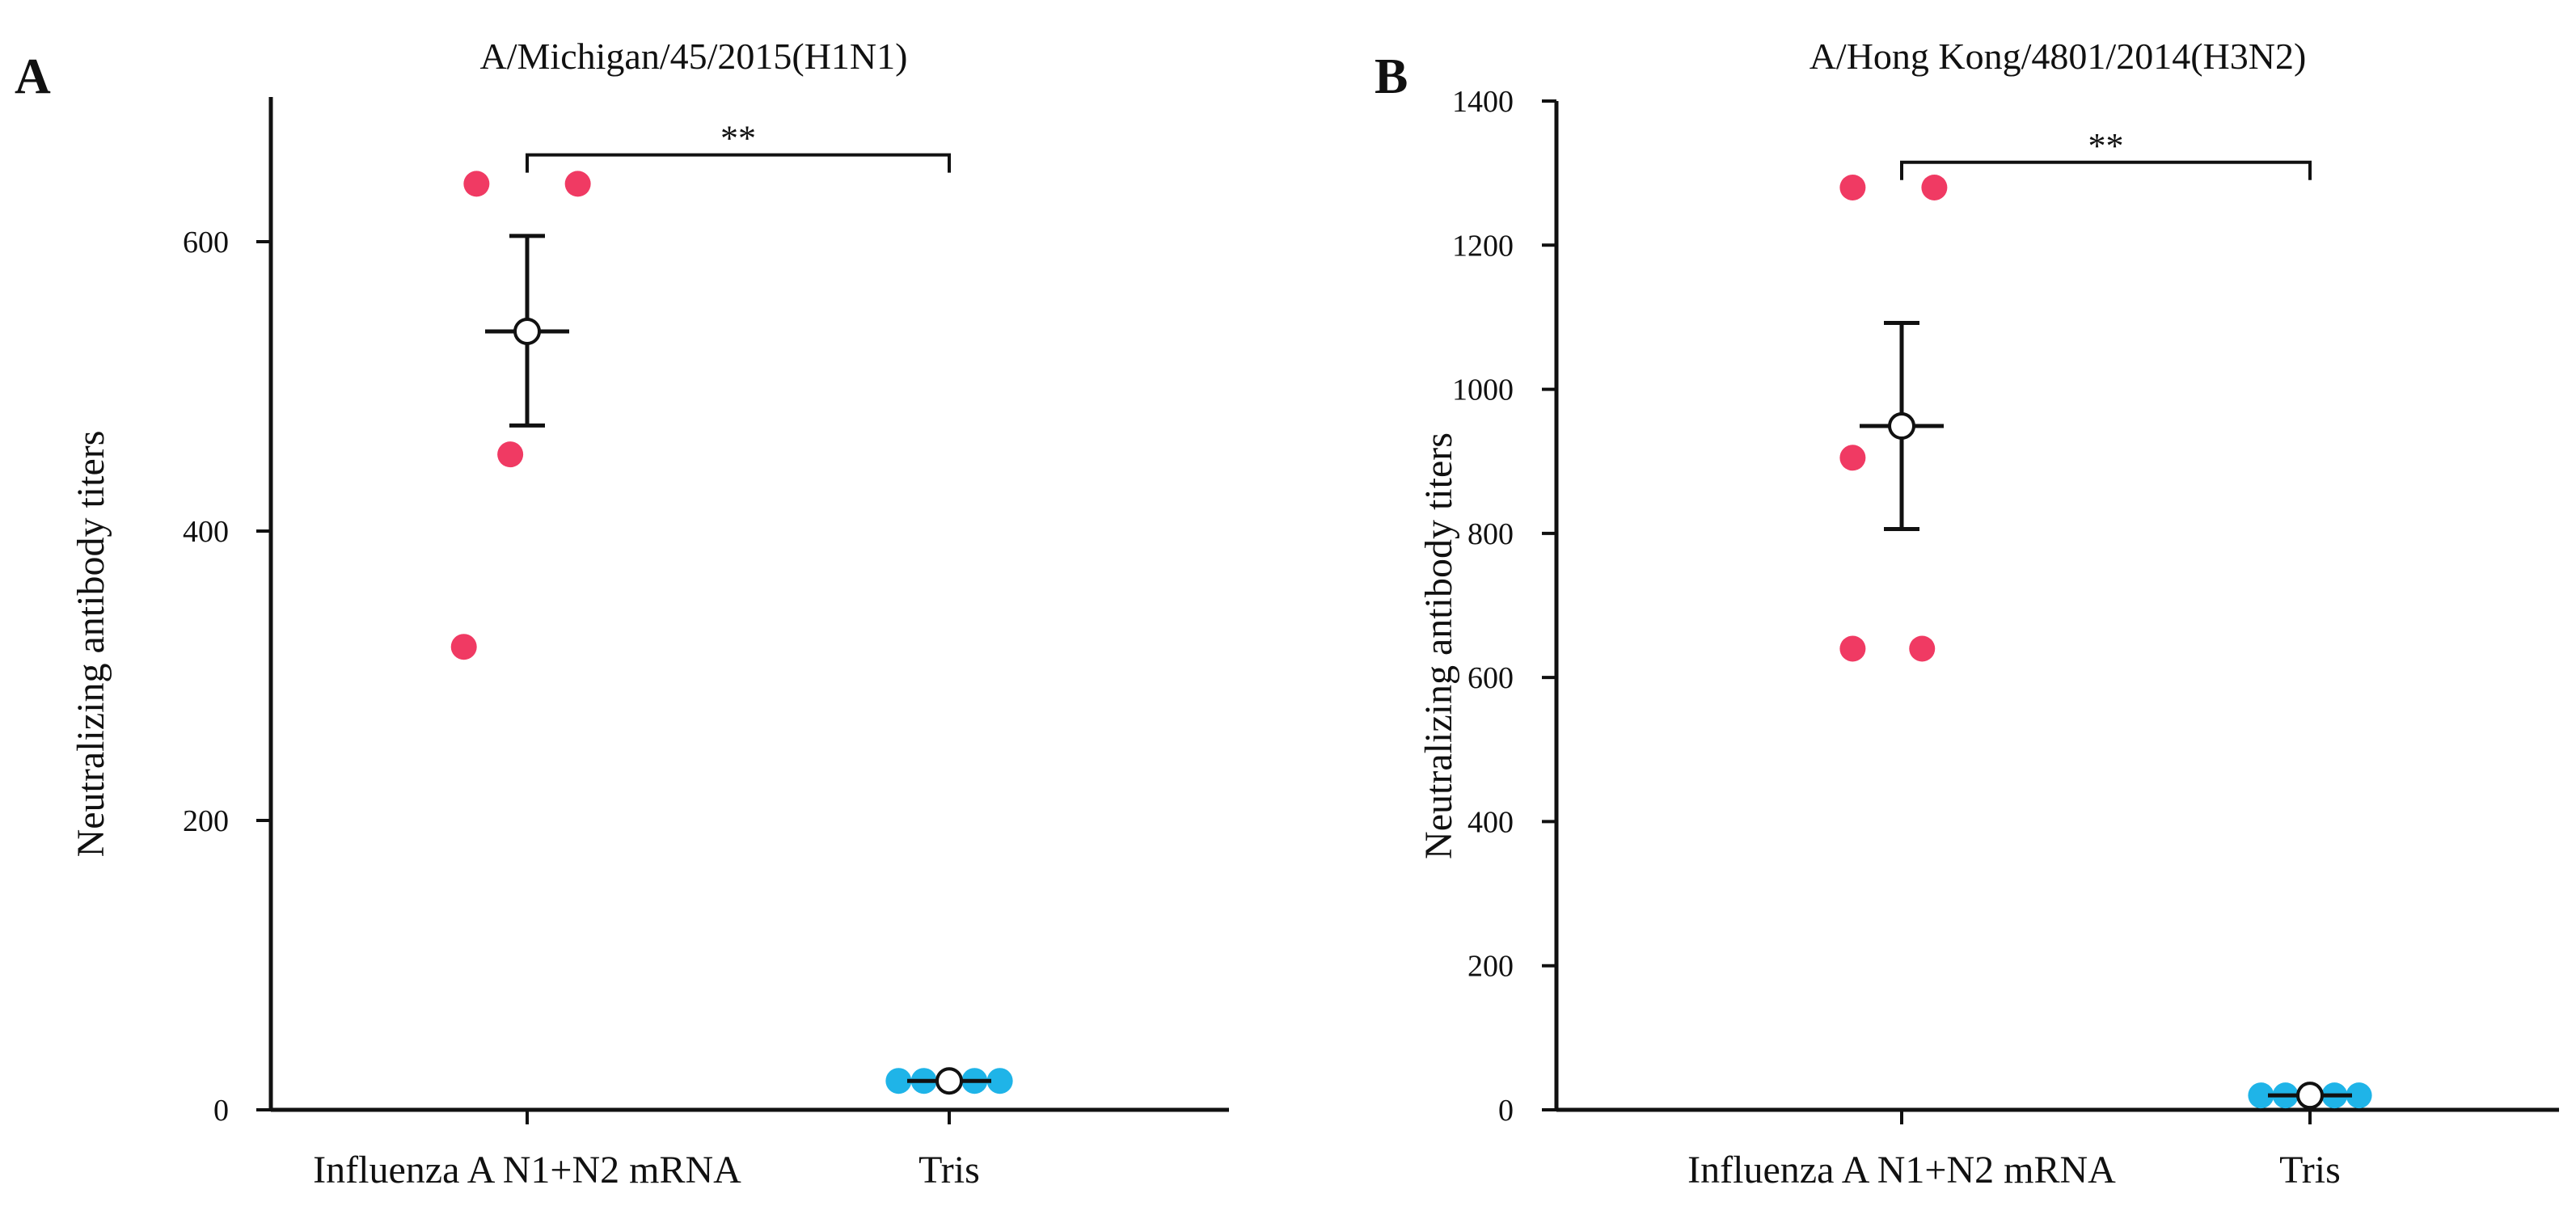 The image size is (2576, 1223). Describe the element at coordinates (1483, 390) in the screenshot. I see `y-tick-label: 1000` at that location.